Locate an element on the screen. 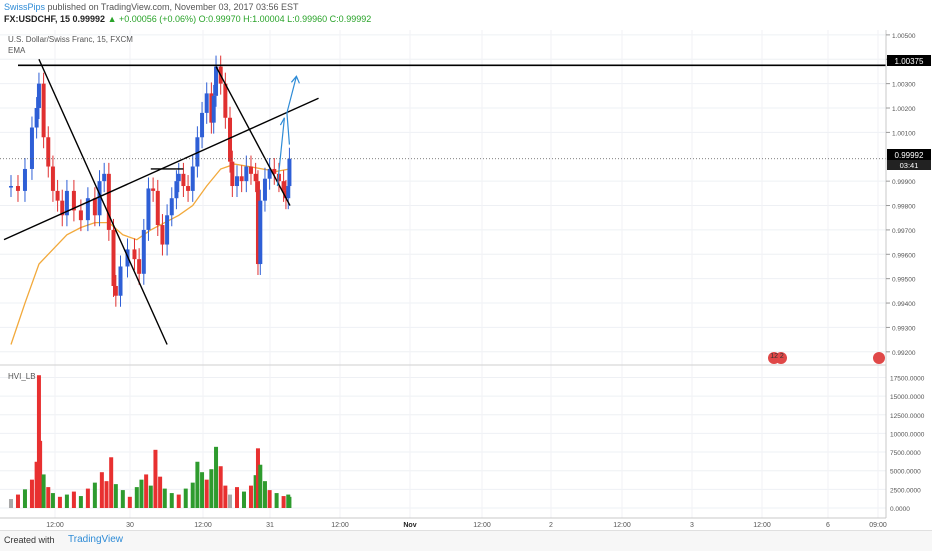  time-tick-label: 6 is located at coordinates (828, 525).